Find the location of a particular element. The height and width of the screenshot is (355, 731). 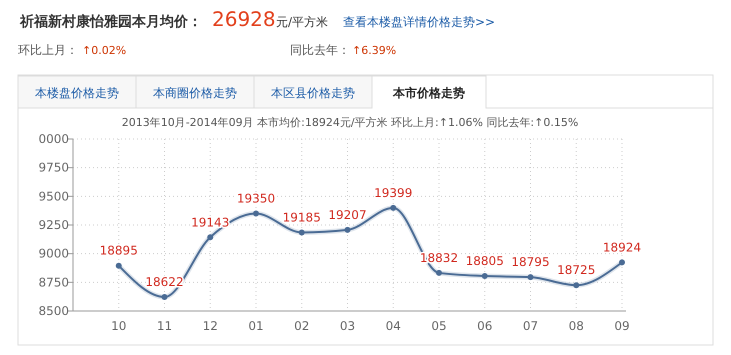

data-label: 19185 is located at coordinates (301, 217).